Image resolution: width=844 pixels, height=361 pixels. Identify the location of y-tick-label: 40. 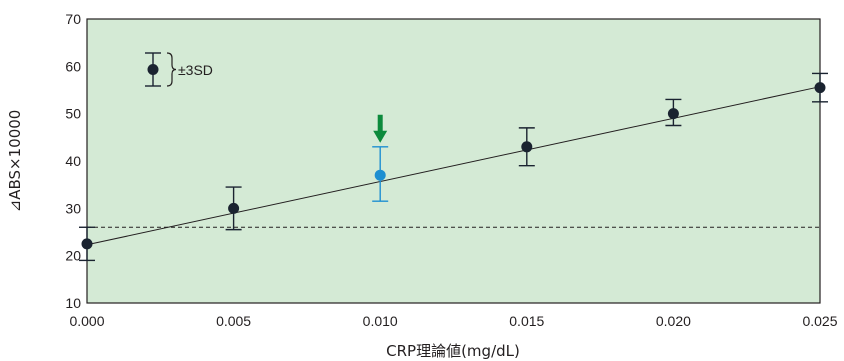
(73, 161).